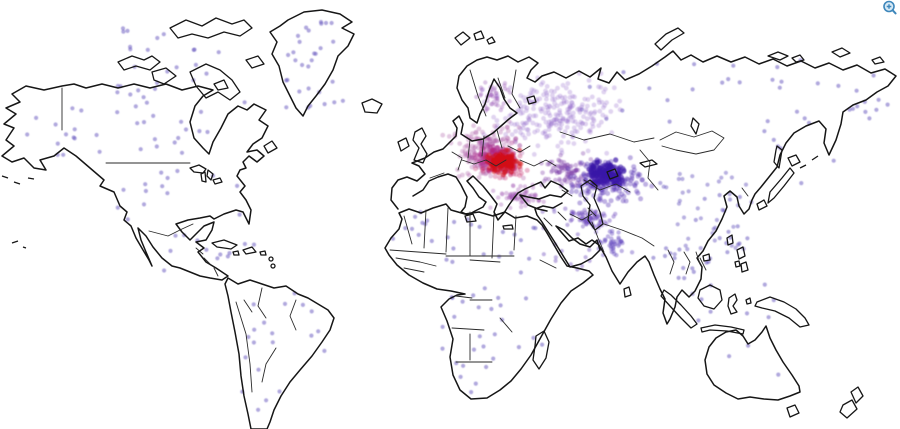  I want to click on zoom-in-icon, so click(890, 8).